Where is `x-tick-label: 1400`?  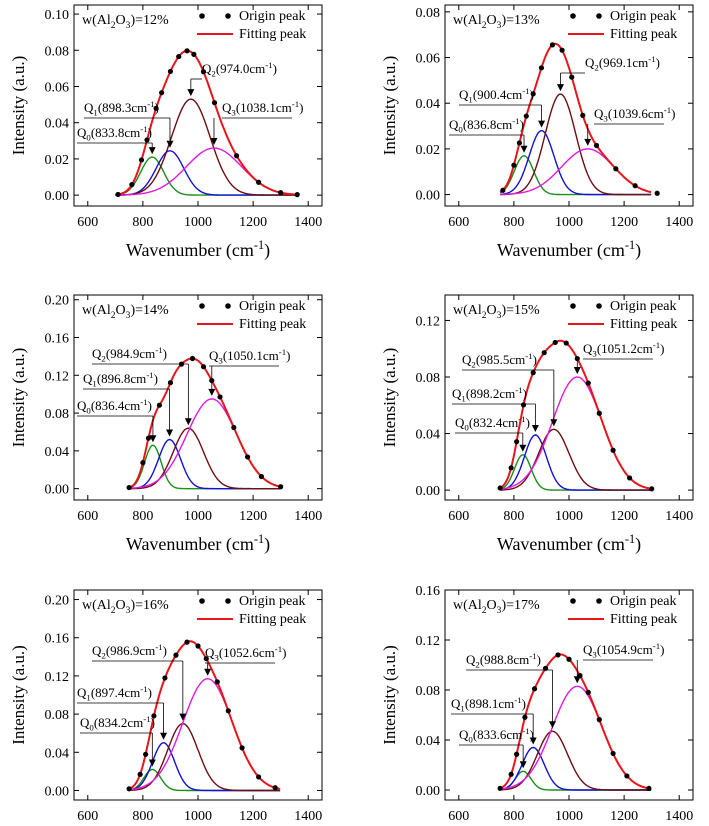
x-tick-label: 1400 is located at coordinates (679, 222).